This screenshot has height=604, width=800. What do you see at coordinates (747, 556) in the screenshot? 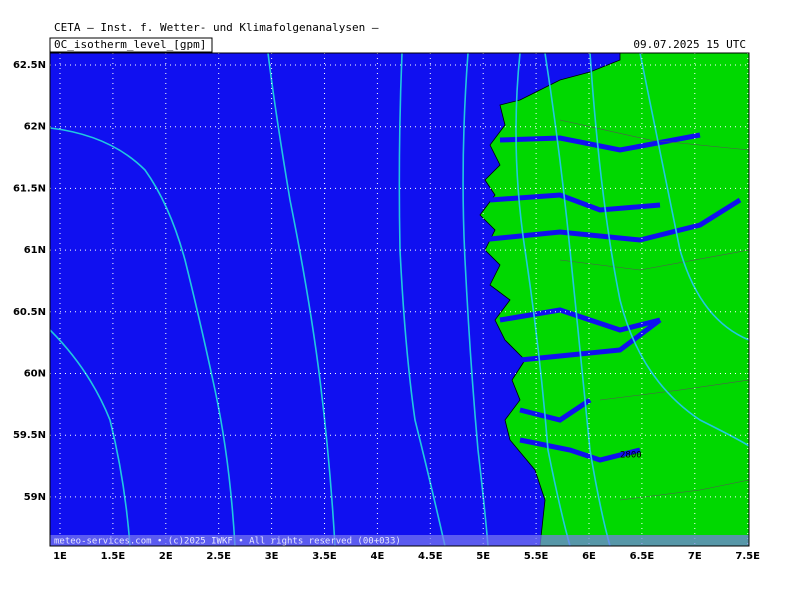
I see `lon-label: 7.5E` at bounding box center [747, 556].